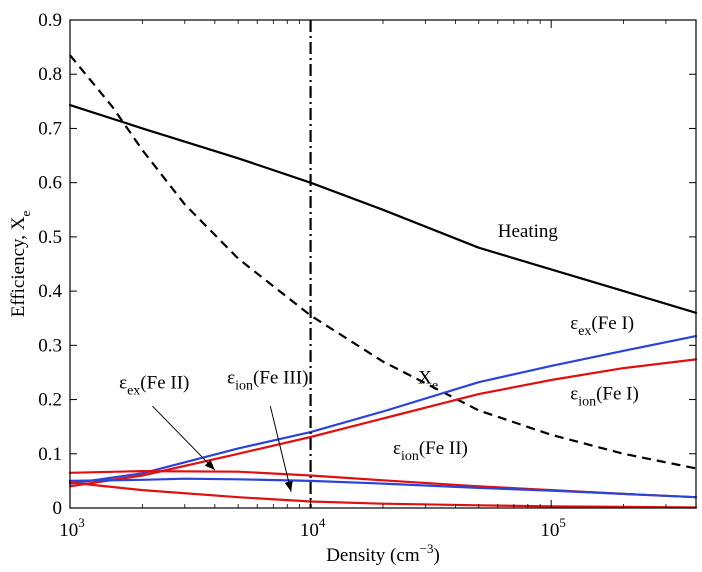 The height and width of the screenshot is (572, 702). I want to click on y-axis-label-subscript: e, so click(25, 214).